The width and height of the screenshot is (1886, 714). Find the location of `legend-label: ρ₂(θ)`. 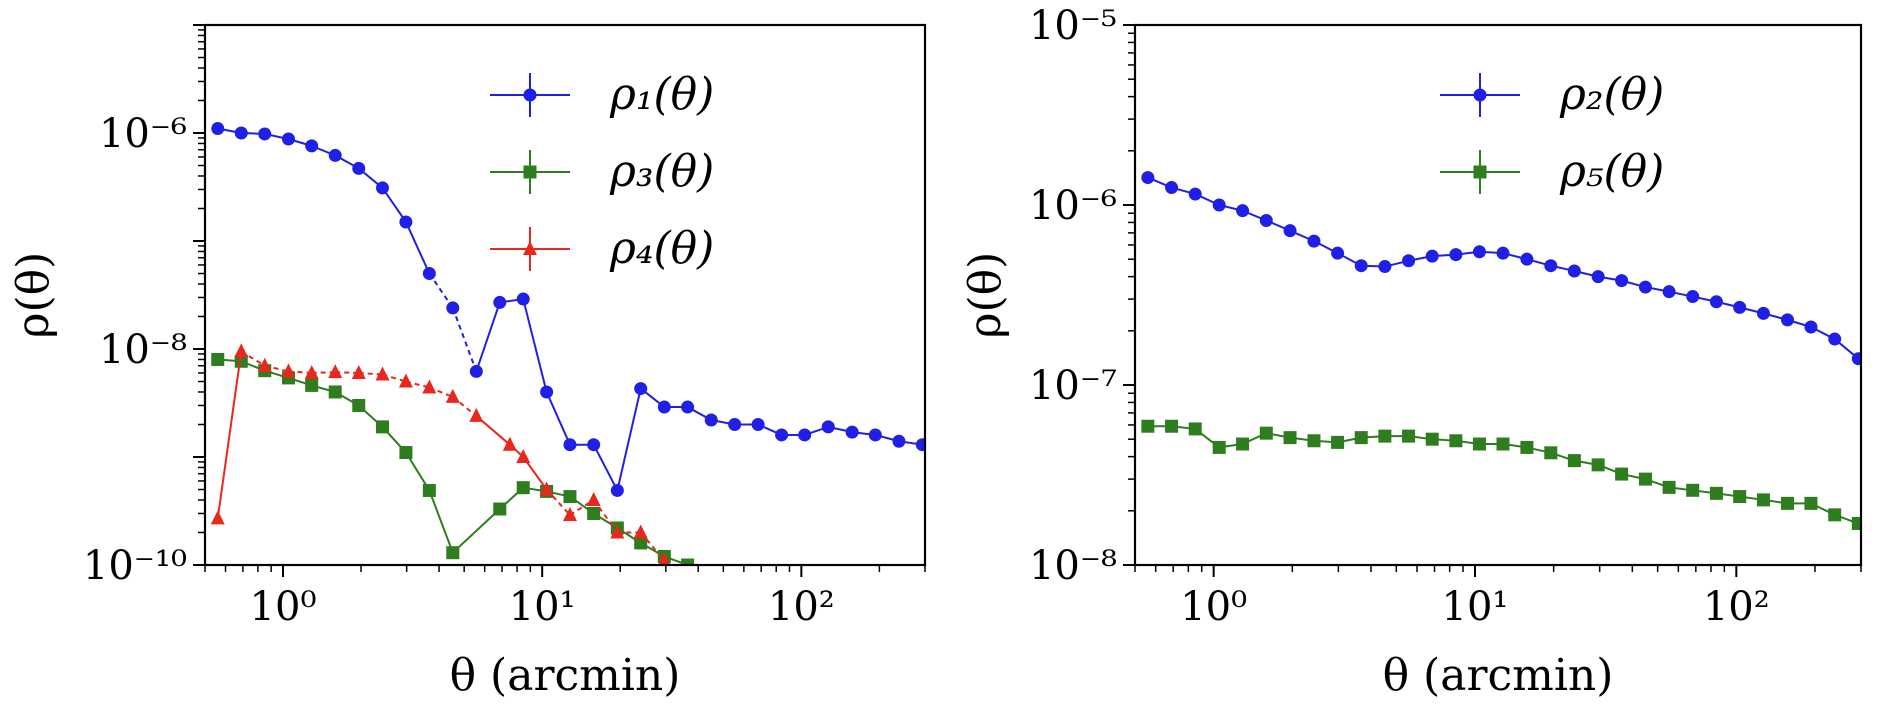

legend-label: ρ₂(θ) is located at coordinates (1611, 94).